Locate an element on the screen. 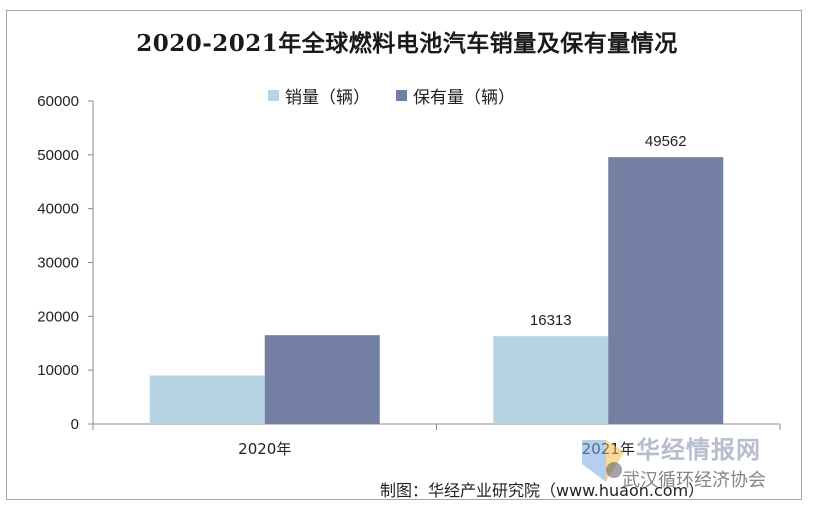 The width and height of the screenshot is (814, 516). y-tick-label: 60000 is located at coordinates (58, 101).